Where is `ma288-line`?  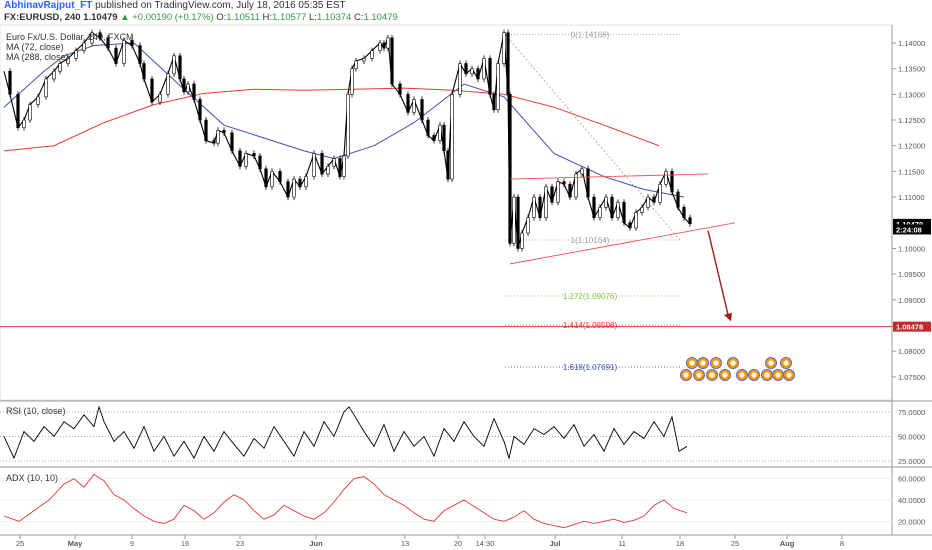 ma288-line is located at coordinates (331, 119).